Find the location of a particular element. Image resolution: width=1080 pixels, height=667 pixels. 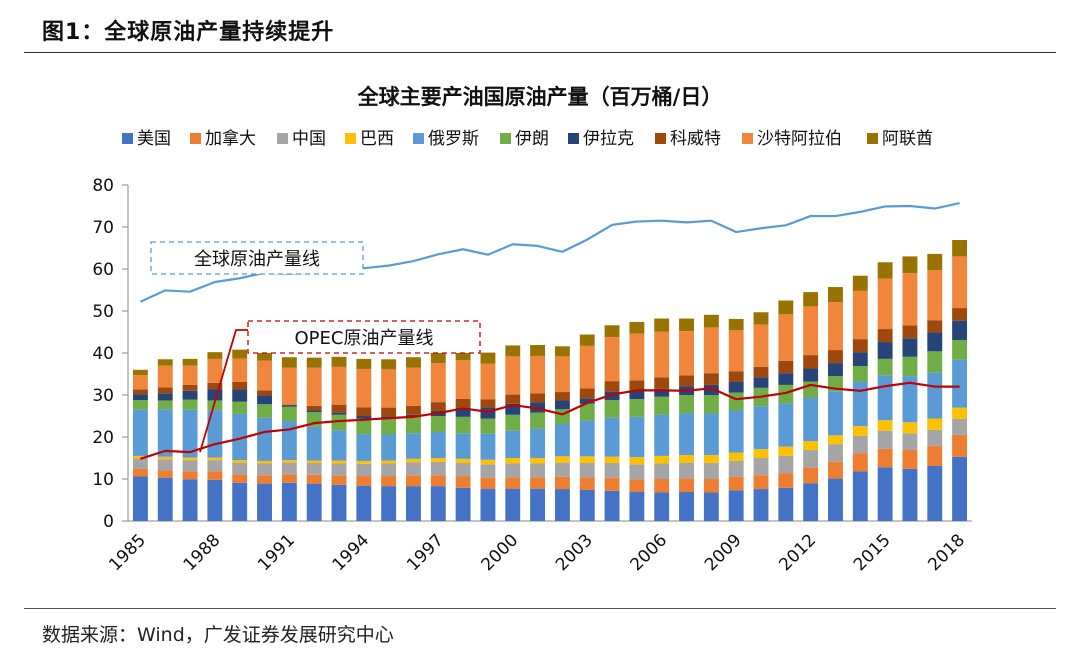

legend-label: 加拿大 is located at coordinates (230, 138).